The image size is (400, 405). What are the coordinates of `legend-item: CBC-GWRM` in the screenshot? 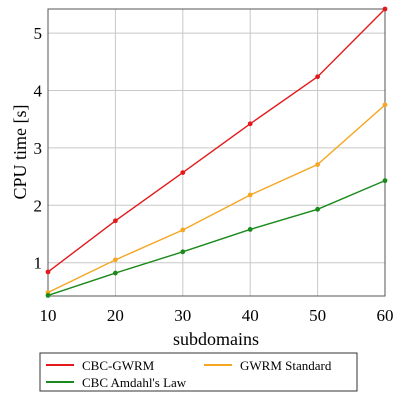 It's located at (100, 365).